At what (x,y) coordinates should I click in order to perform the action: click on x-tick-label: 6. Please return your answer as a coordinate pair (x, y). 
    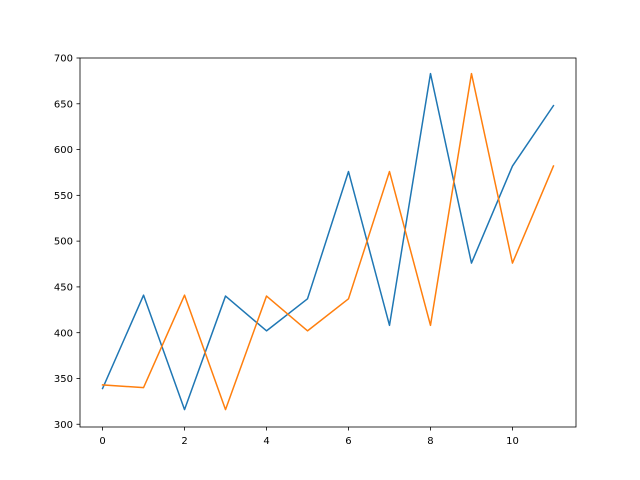
    Looking at the image, I should click on (348, 441).